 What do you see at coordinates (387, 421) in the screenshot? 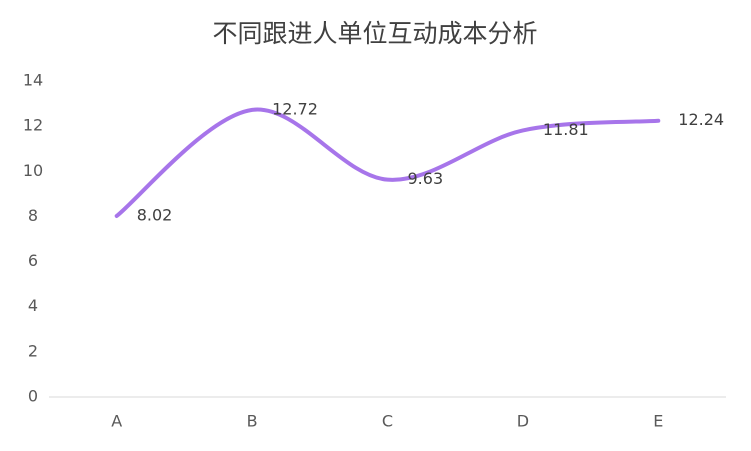
I see `x-tick-label: C` at bounding box center [387, 421].